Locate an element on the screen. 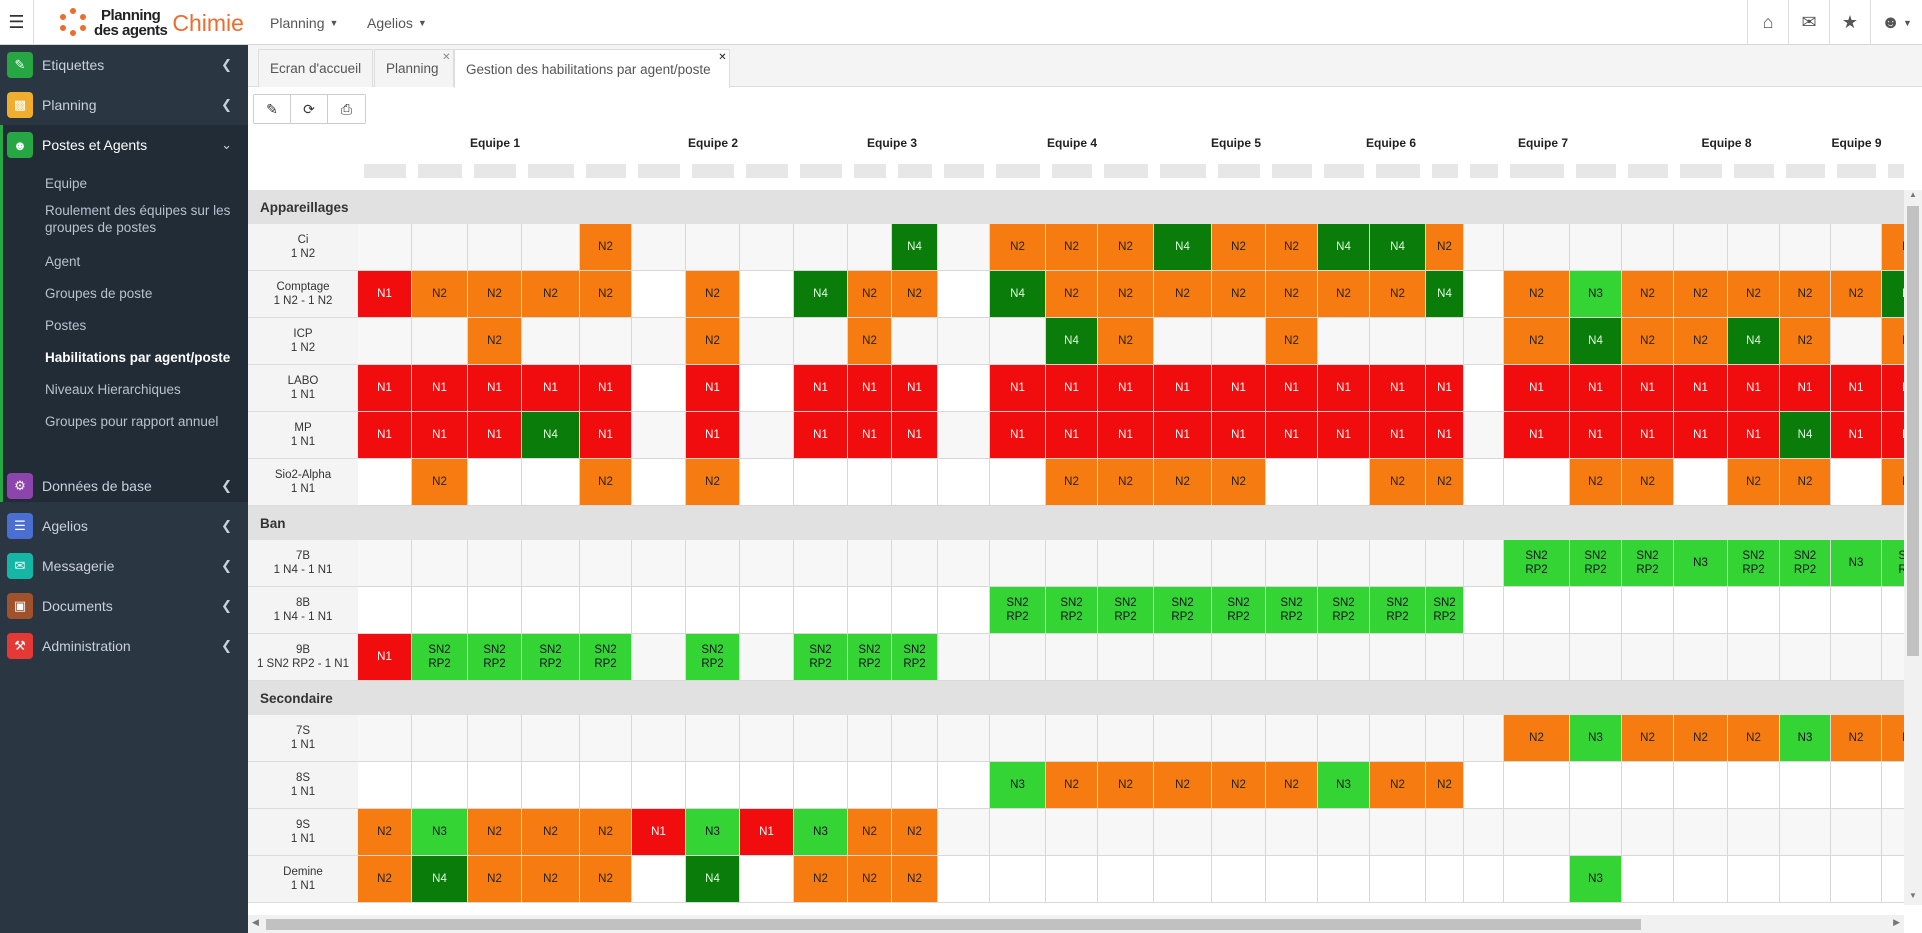 This screenshot has height=933, width=1922. star-icon: ★ is located at coordinates (1849, 22).